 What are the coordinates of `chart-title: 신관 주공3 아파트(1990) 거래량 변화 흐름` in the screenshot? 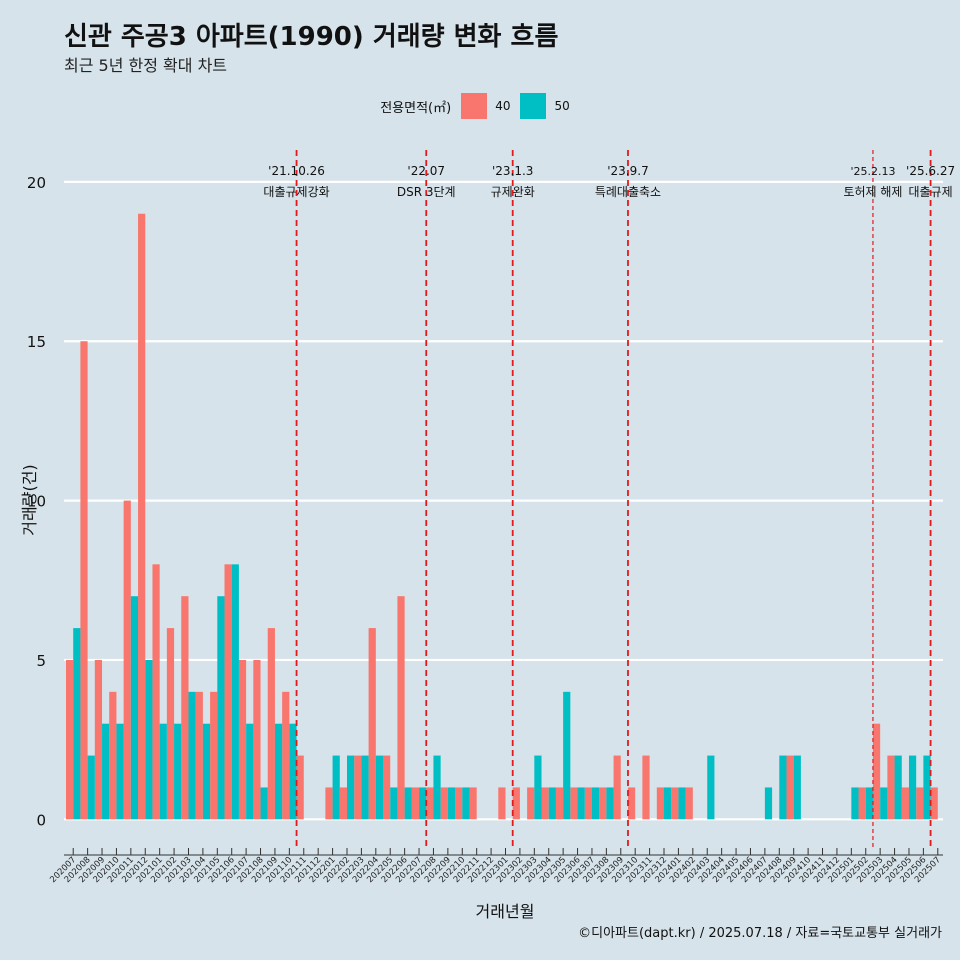 It's located at (311, 37).